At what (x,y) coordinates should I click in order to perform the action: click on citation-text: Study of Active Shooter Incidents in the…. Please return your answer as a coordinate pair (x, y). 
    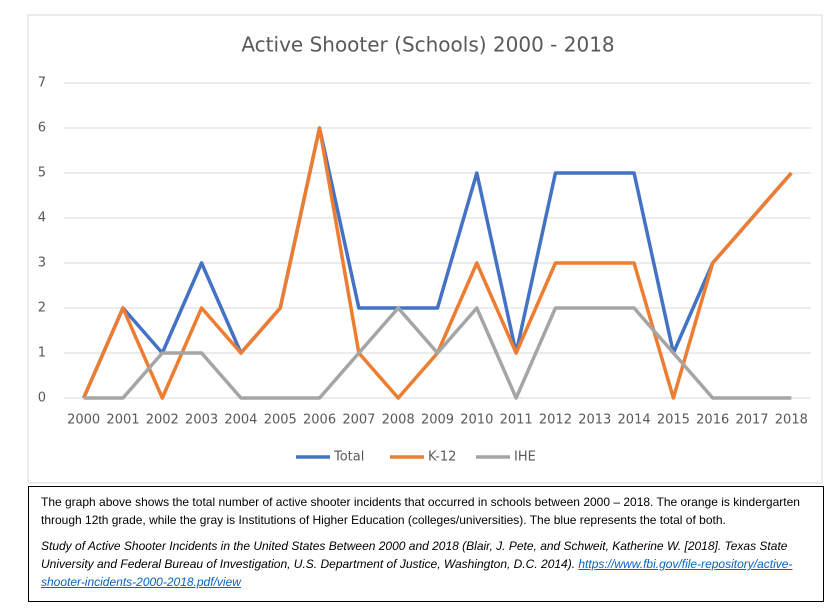
    Looking at the image, I should click on (414, 555).